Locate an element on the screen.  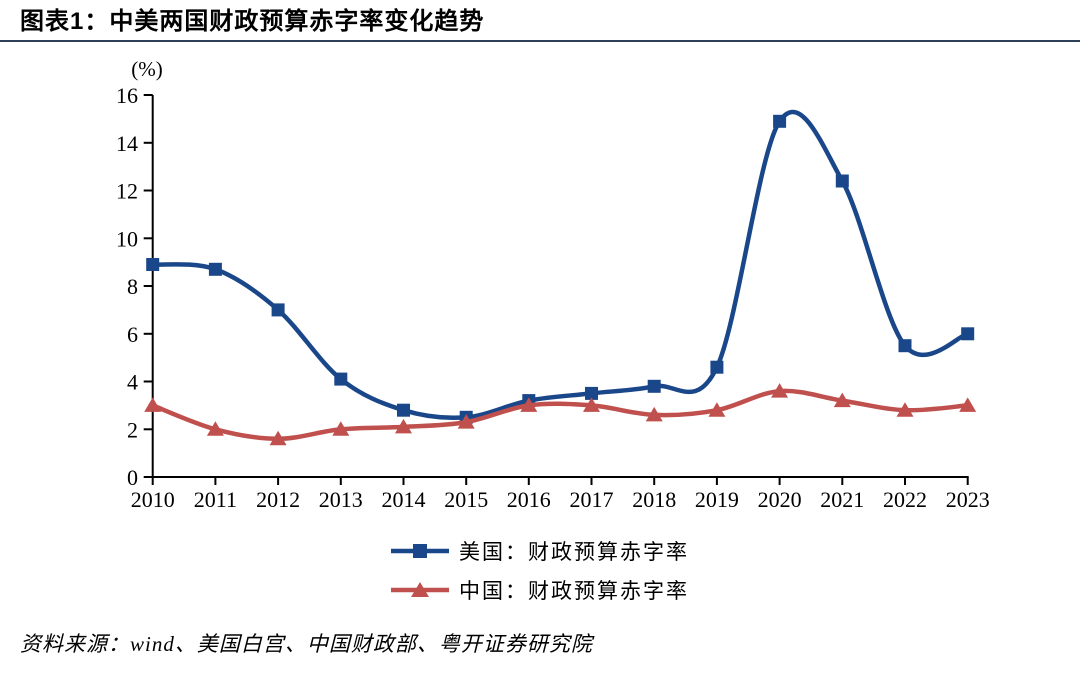
y-axis-tick-label: 16 is located at coordinates (127, 95).